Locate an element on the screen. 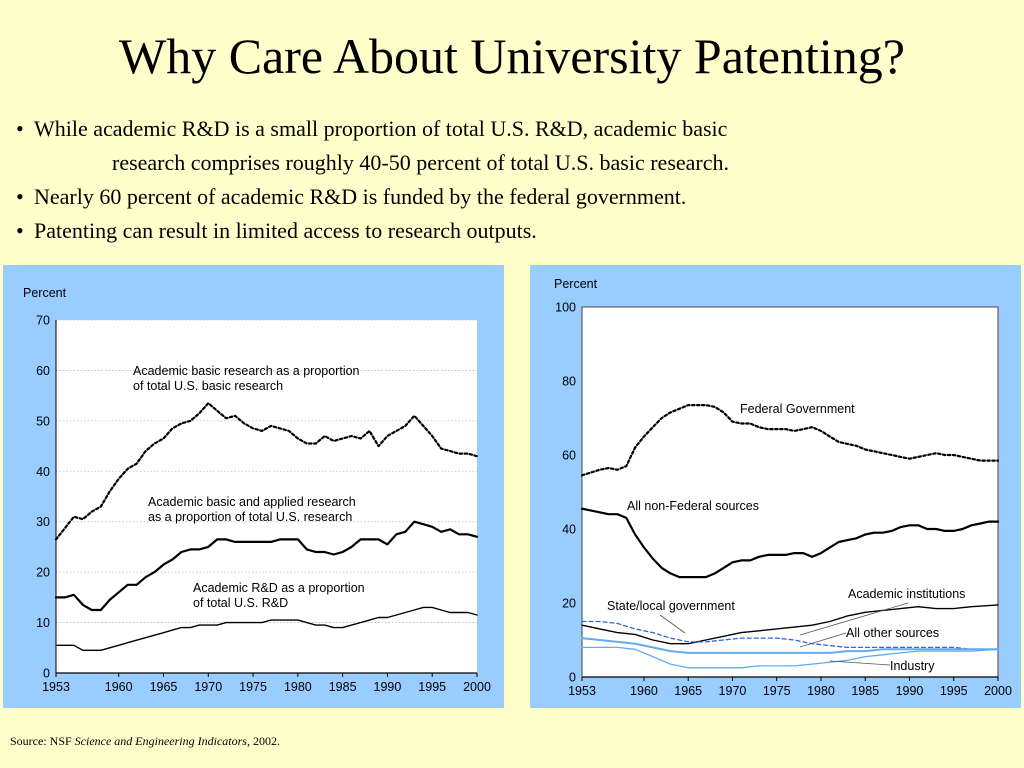 Image resolution: width=1024 pixels, height=768 pixels. series-label: All non-Federal sources is located at coordinates (693, 506).